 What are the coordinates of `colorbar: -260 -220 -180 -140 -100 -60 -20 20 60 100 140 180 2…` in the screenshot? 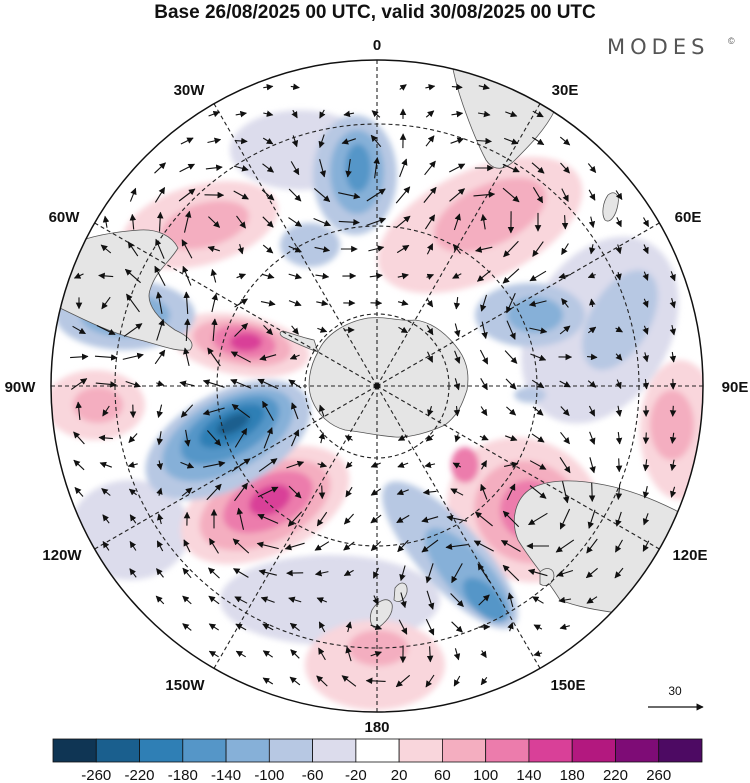 It's located at (377, 760).